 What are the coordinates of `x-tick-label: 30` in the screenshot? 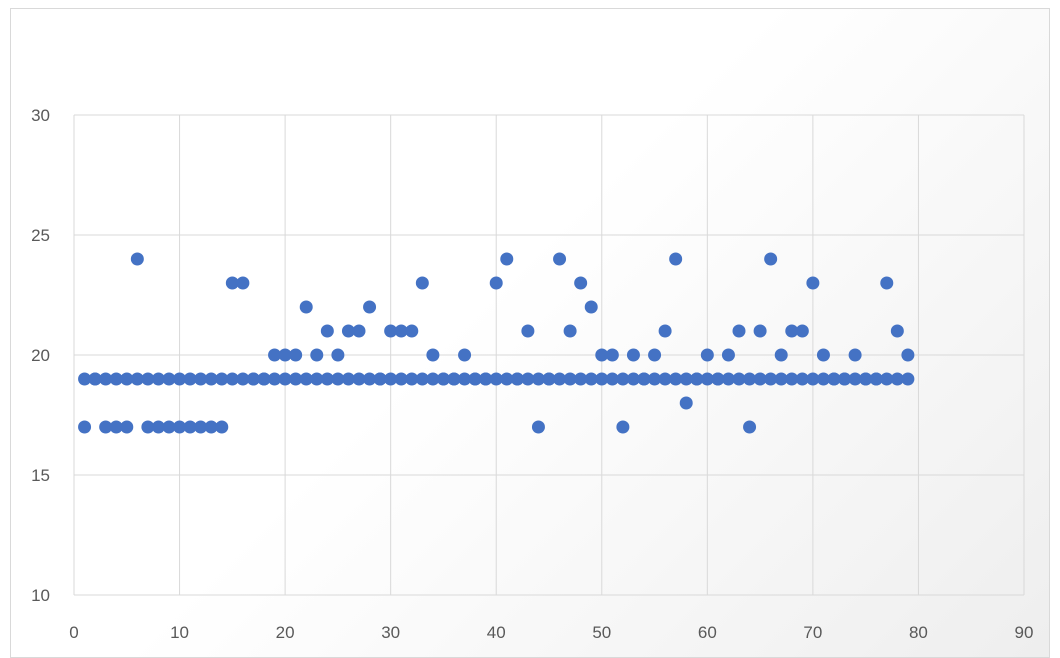 It's located at (390, 632).